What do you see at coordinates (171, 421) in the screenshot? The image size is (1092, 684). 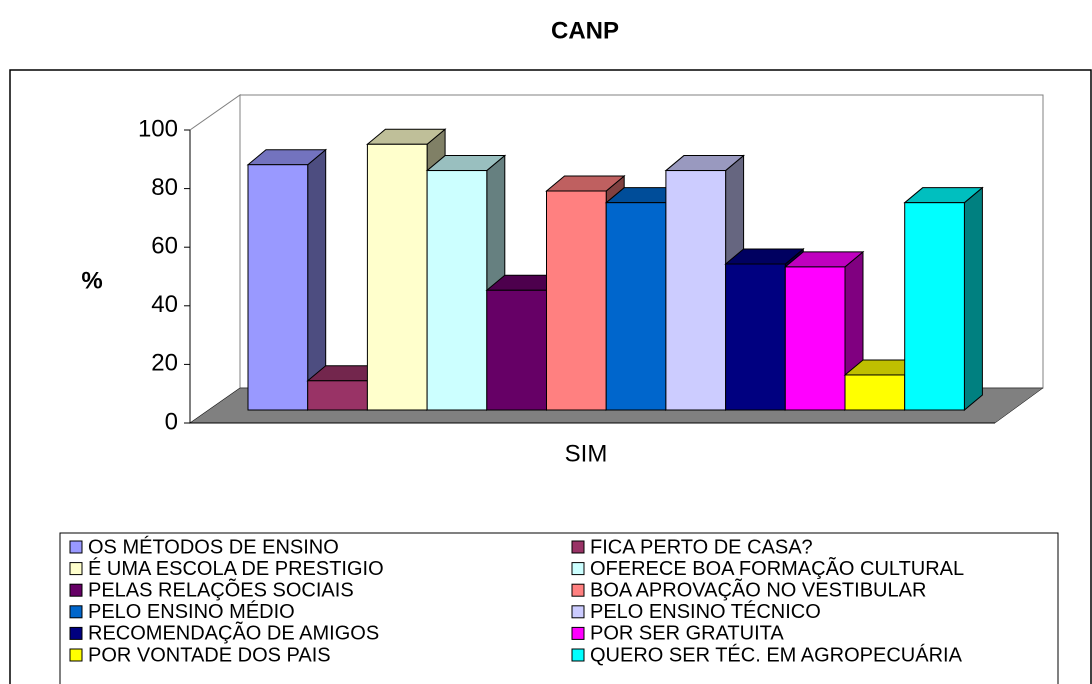 I see `y-tick-label: 0` at bounding box center [171, 421].